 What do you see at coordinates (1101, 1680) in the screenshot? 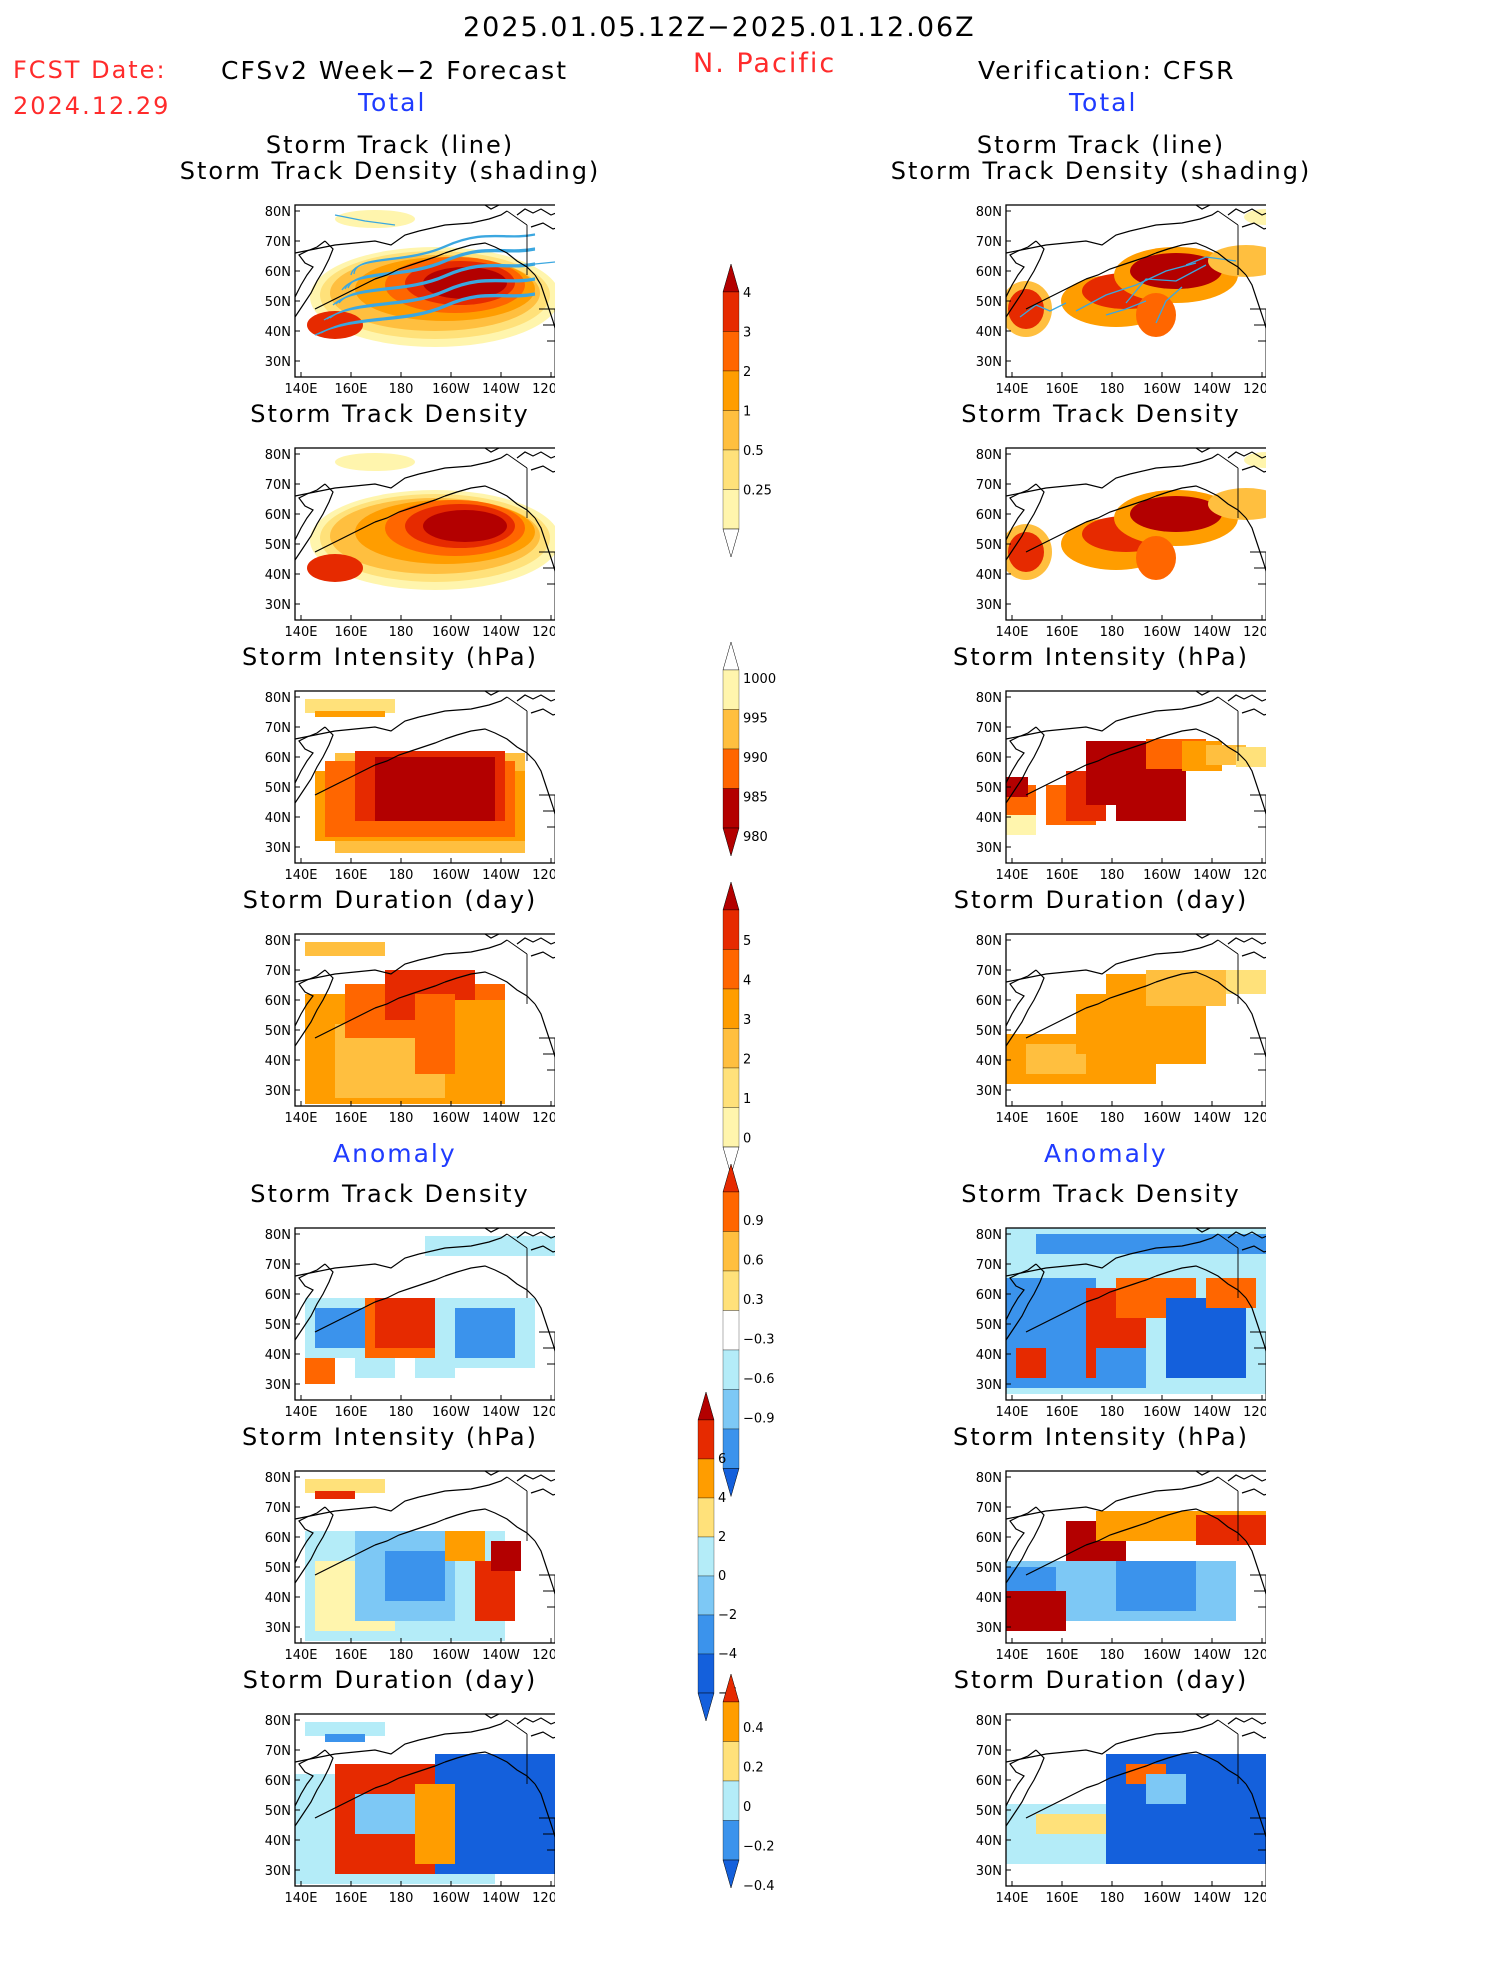
I see `title-duration-anom-right: Storm Duration (day)` at bounding box center [1101, 1680].